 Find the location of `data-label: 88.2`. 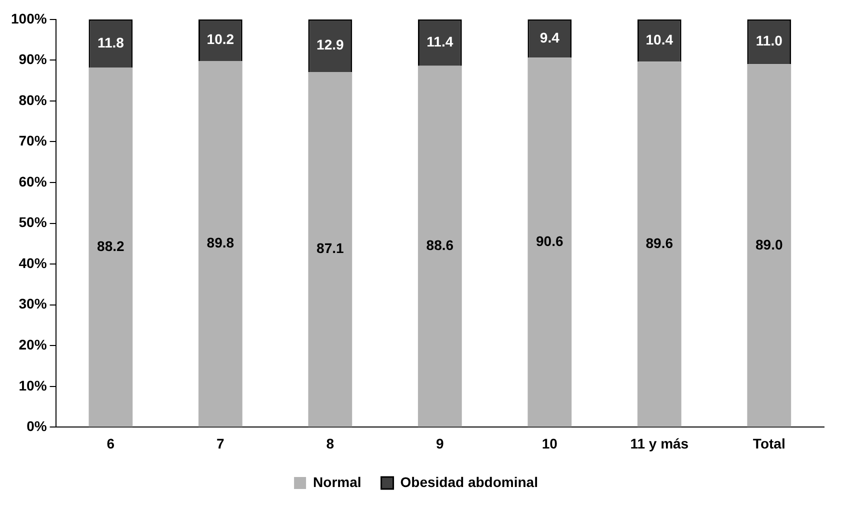

data-label: 88.2 is located at coordinates (111, 246).